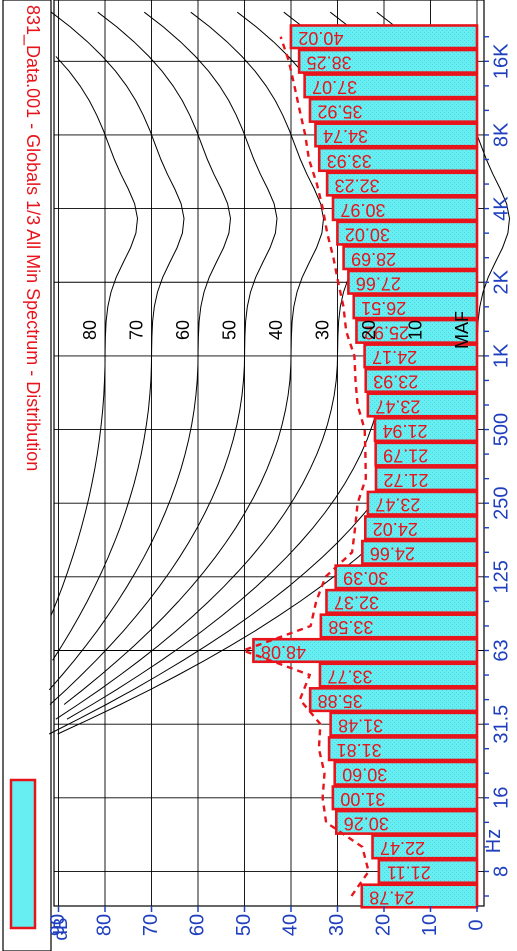 The width and height of the screenshot is (517, 951). I want to click on x-tick-label: 16, so click(501, 798).